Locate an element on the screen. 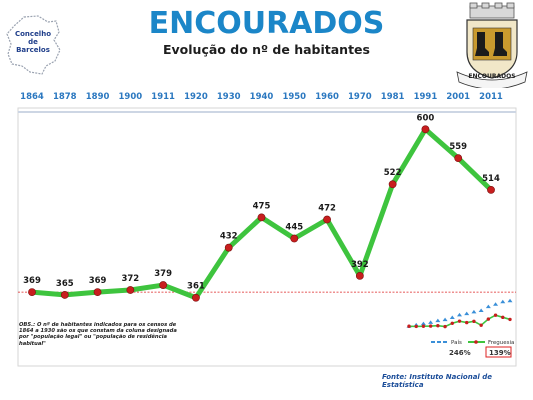 This screenshot has width=533, height=400. x-tick-label: 1890 is located at coordinates (98, 97).